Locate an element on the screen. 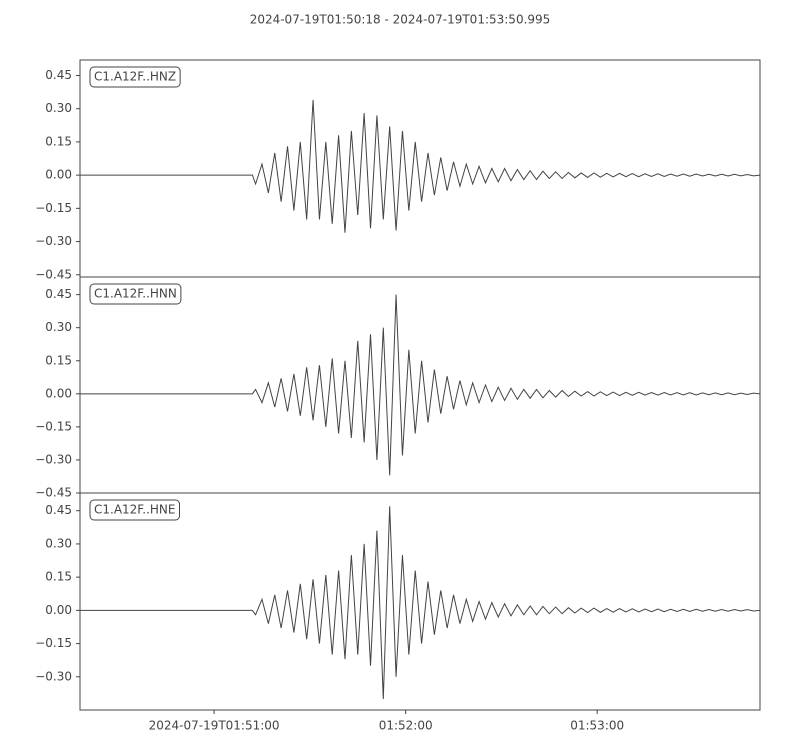 This screenshot has height=750, width=800. x-tick-label: 01:53:00 is located at coordinates (597, 726).